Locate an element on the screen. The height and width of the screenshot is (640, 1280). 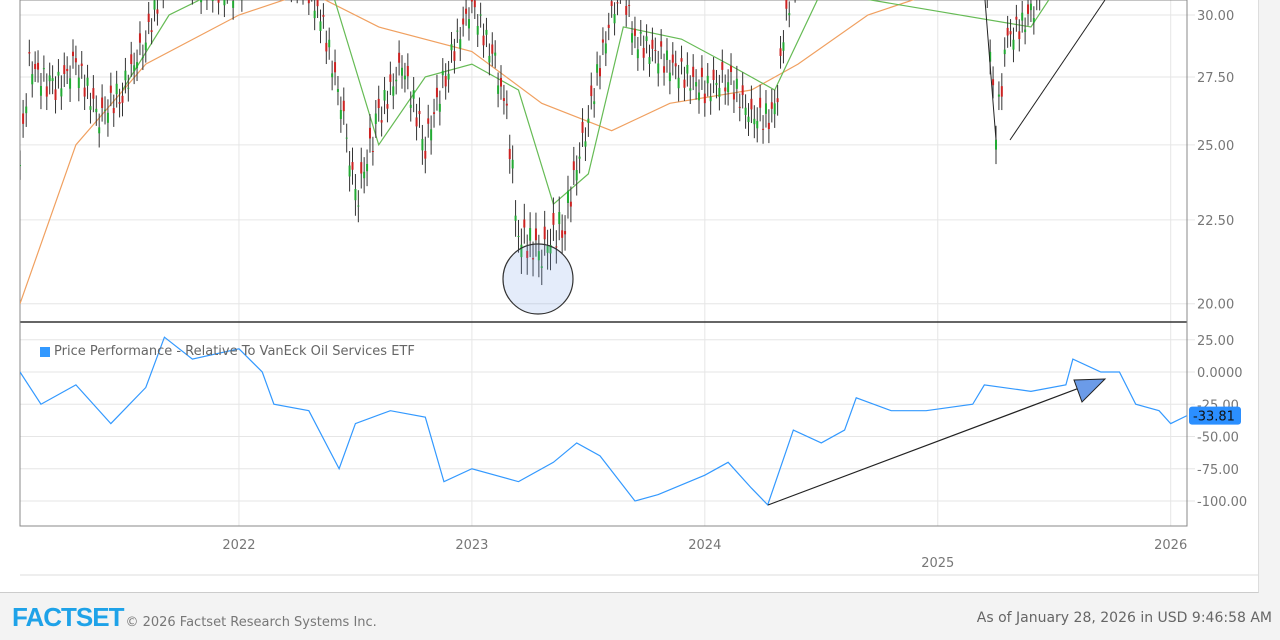
as-of-timestamp: As of January 28, 2026 in USD 9:46:58 AM is located at coordinates (1124, 618).